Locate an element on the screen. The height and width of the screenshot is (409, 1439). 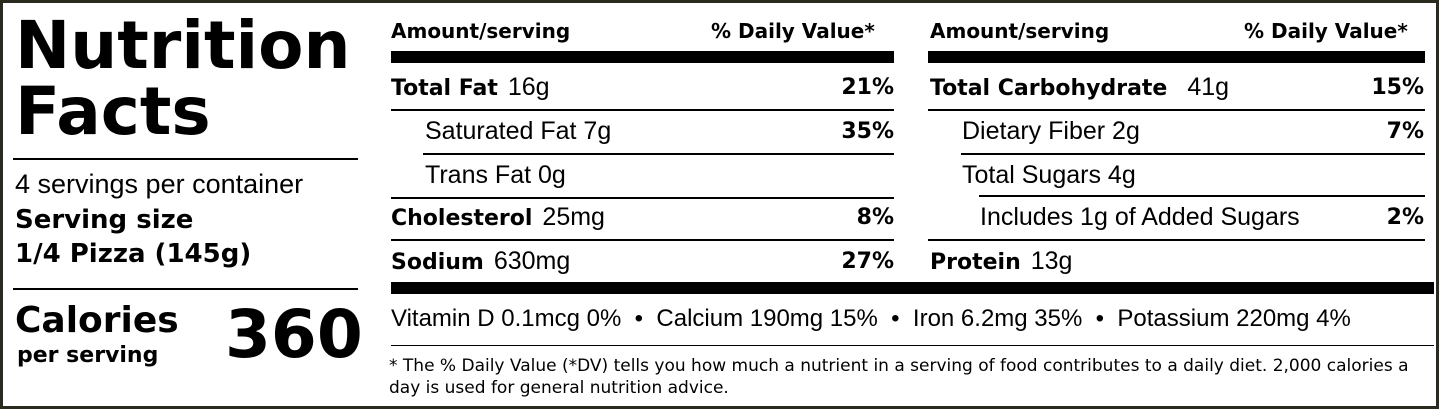
row-dietary-fiber: Dietary Fiber 2g 7% is located at coordinates (1193, 131).